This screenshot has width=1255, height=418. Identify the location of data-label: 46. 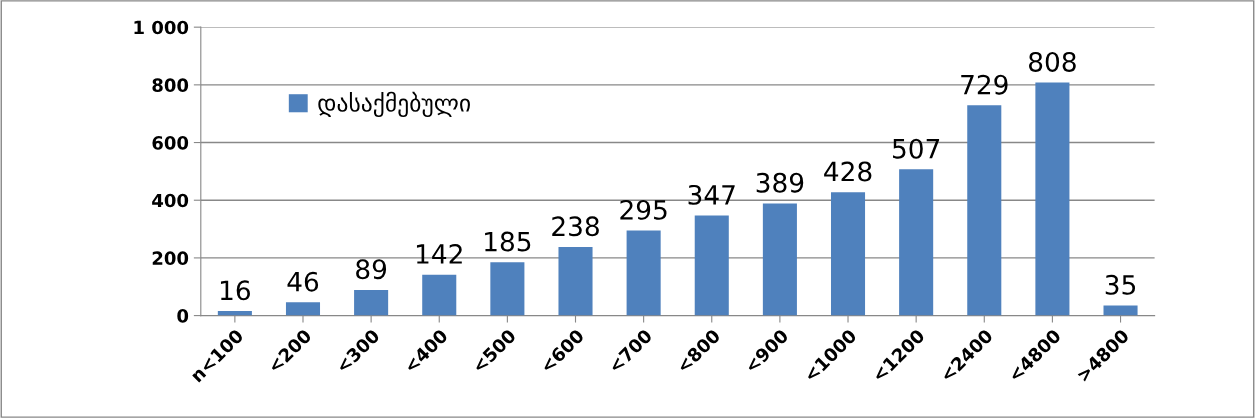
(303, 281).